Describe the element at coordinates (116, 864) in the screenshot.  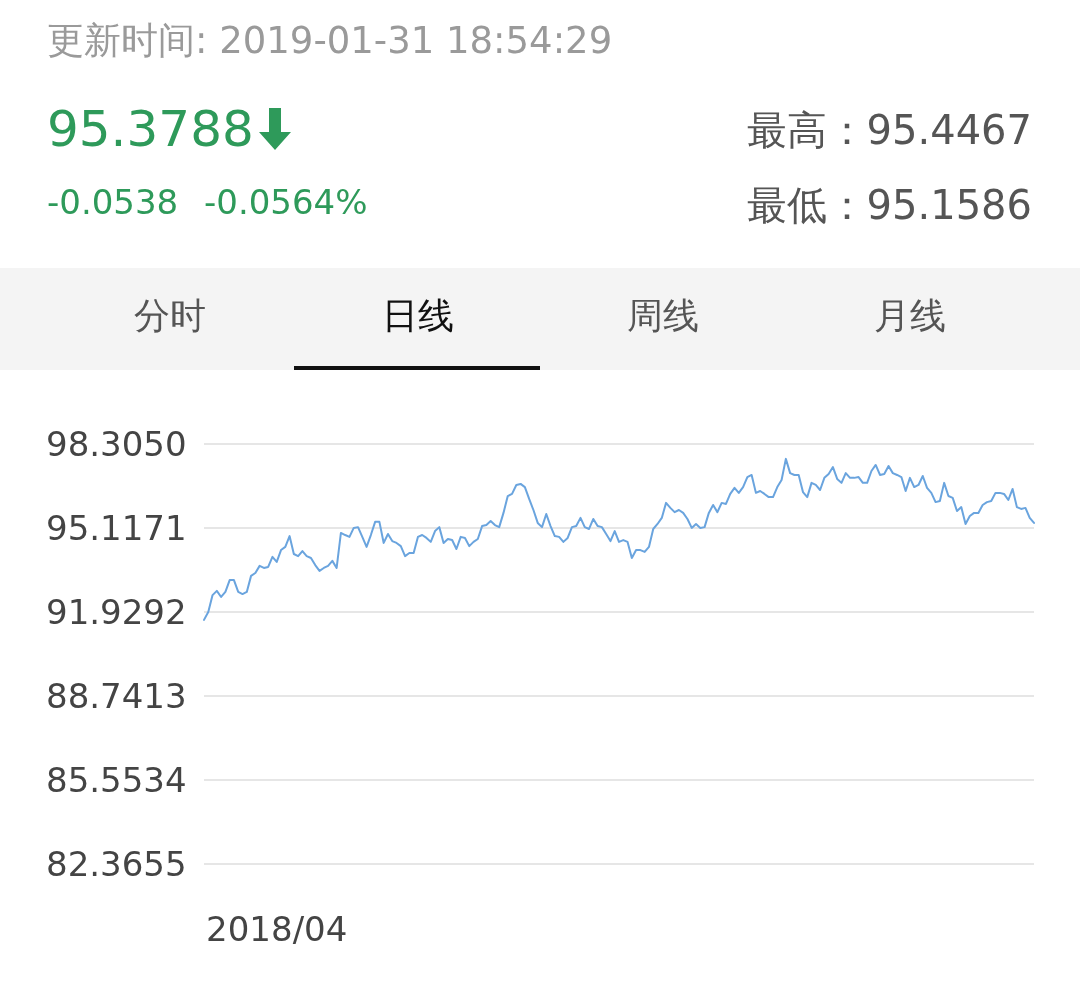
I see `y-tick-label: 82.3655` at that location.